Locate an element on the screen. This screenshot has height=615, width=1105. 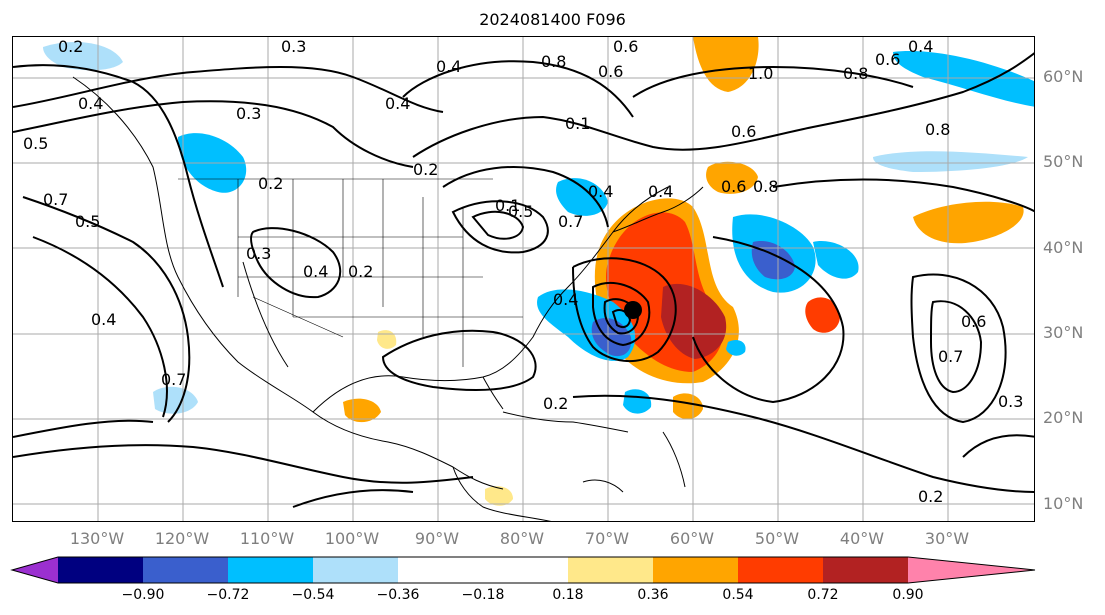
colorbar-tick-label: −0.18 is located at coordinates (483, 595).